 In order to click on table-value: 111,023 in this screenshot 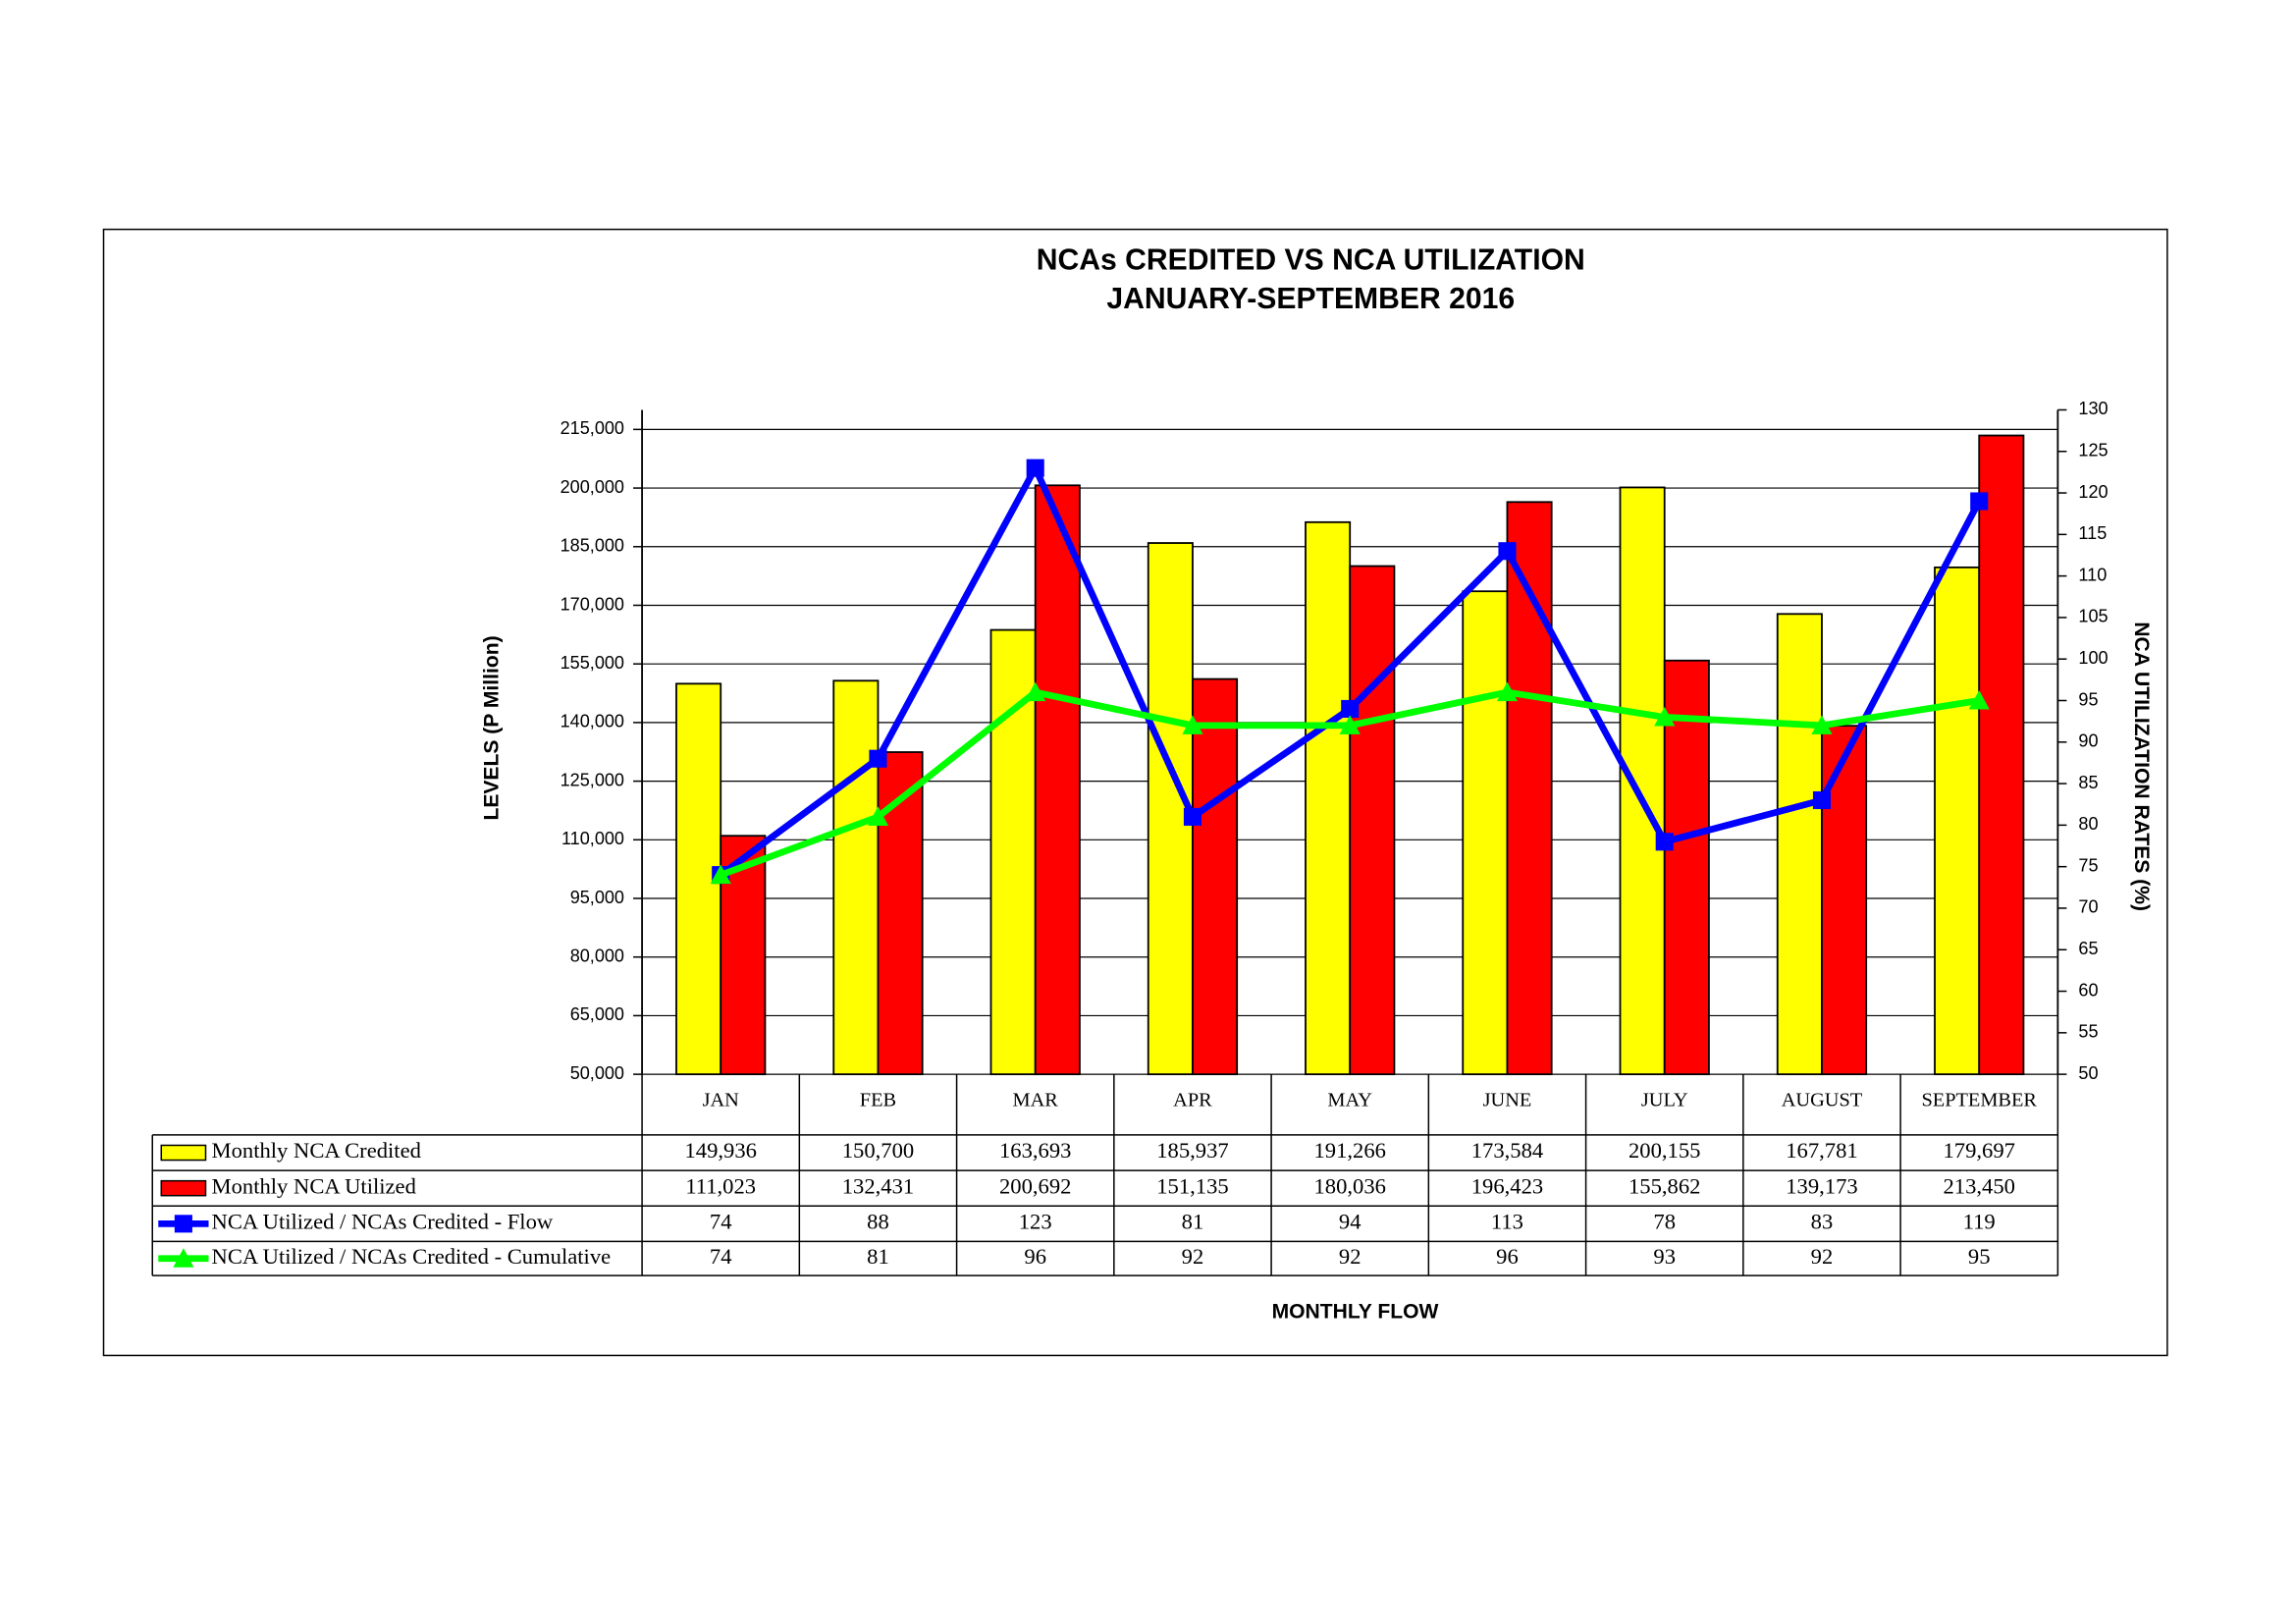, I will do `click(721, 1185)`.